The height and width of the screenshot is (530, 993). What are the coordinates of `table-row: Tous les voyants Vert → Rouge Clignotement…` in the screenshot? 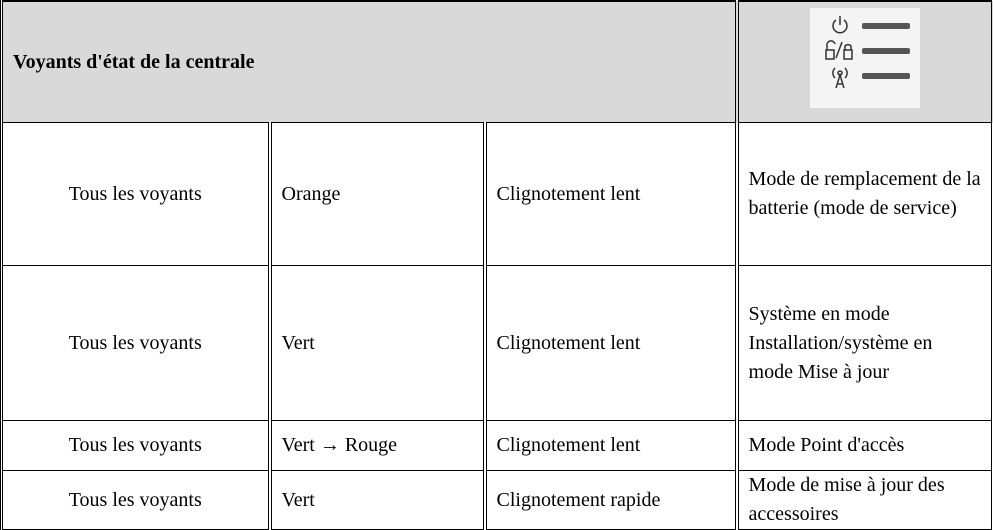 It's located at (496, 445).